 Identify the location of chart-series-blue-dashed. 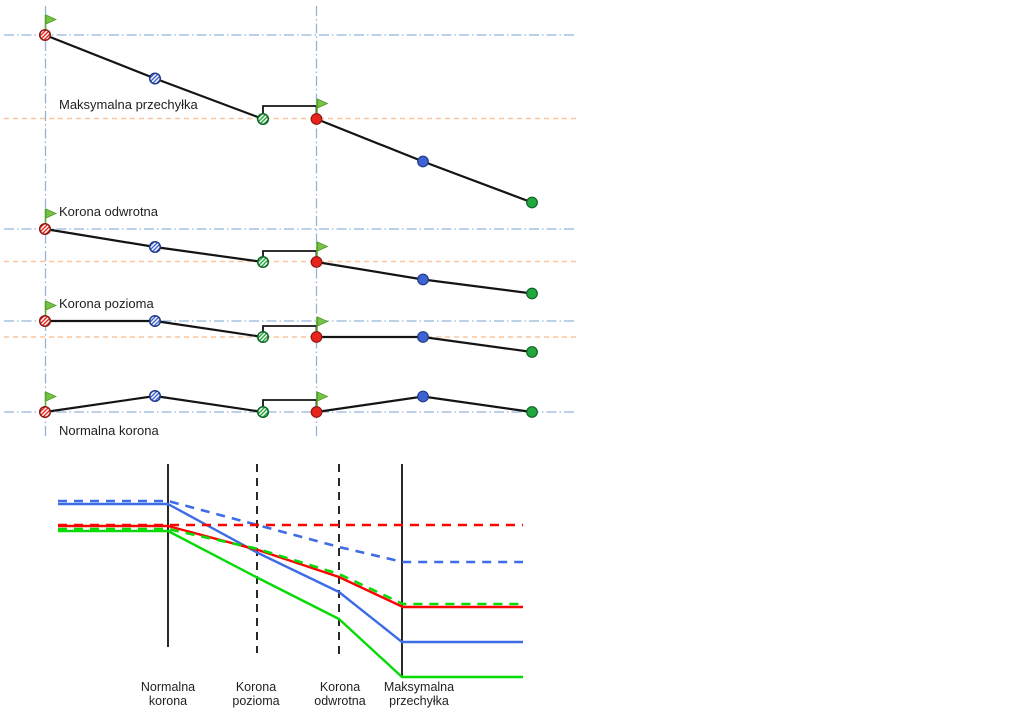
(290, 531).